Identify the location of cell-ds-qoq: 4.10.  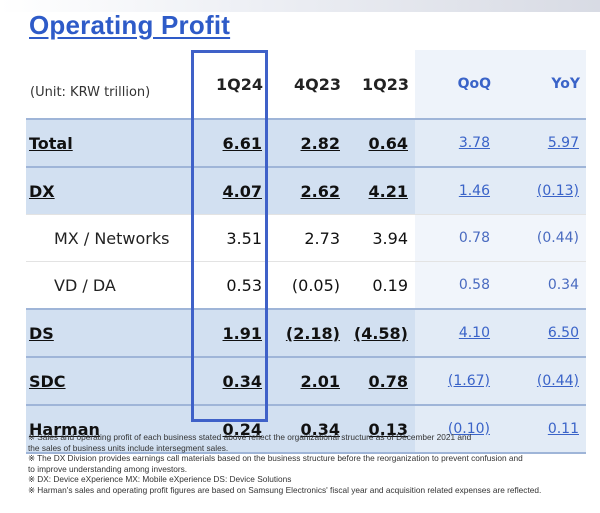
(474, 333).